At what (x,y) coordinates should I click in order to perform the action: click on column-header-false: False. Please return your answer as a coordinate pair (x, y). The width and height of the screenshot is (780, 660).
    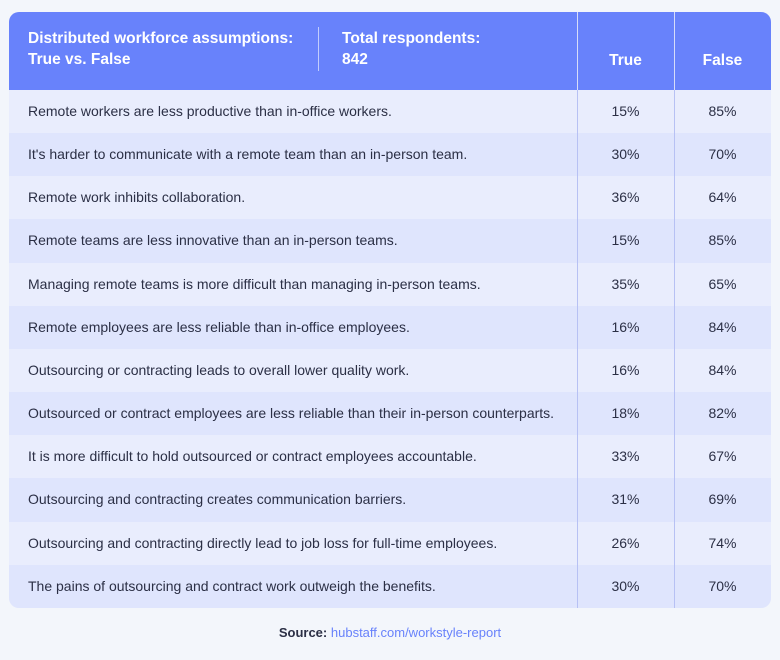
    Looking at the image, I should click on (722, 60).